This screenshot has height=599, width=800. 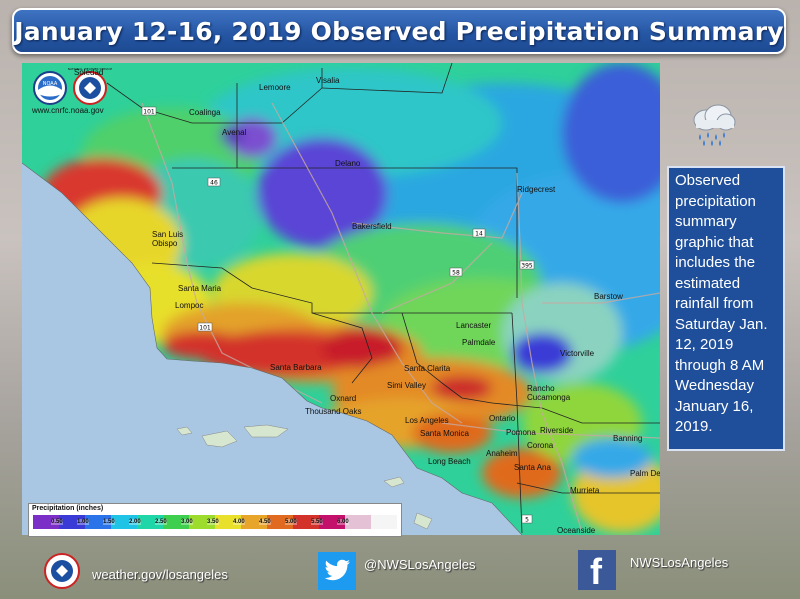 What do you see at coordinates (88, 72) in the screenshot?
I see `city-soledad: Soledad` at bounding box center [88, 72].